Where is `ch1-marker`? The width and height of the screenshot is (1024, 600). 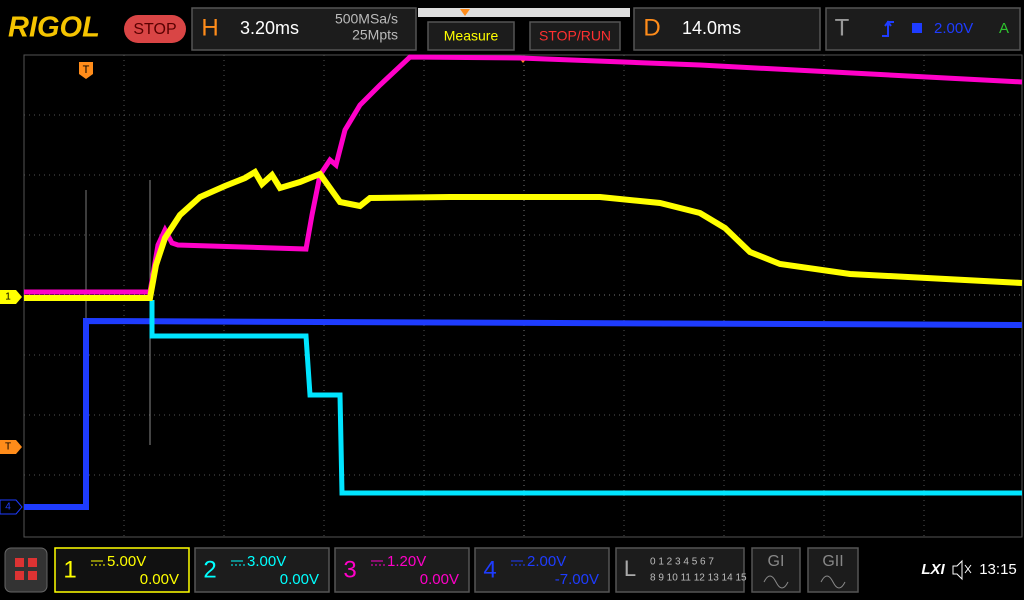
ch1-marker is located at coordinates (11, 297).